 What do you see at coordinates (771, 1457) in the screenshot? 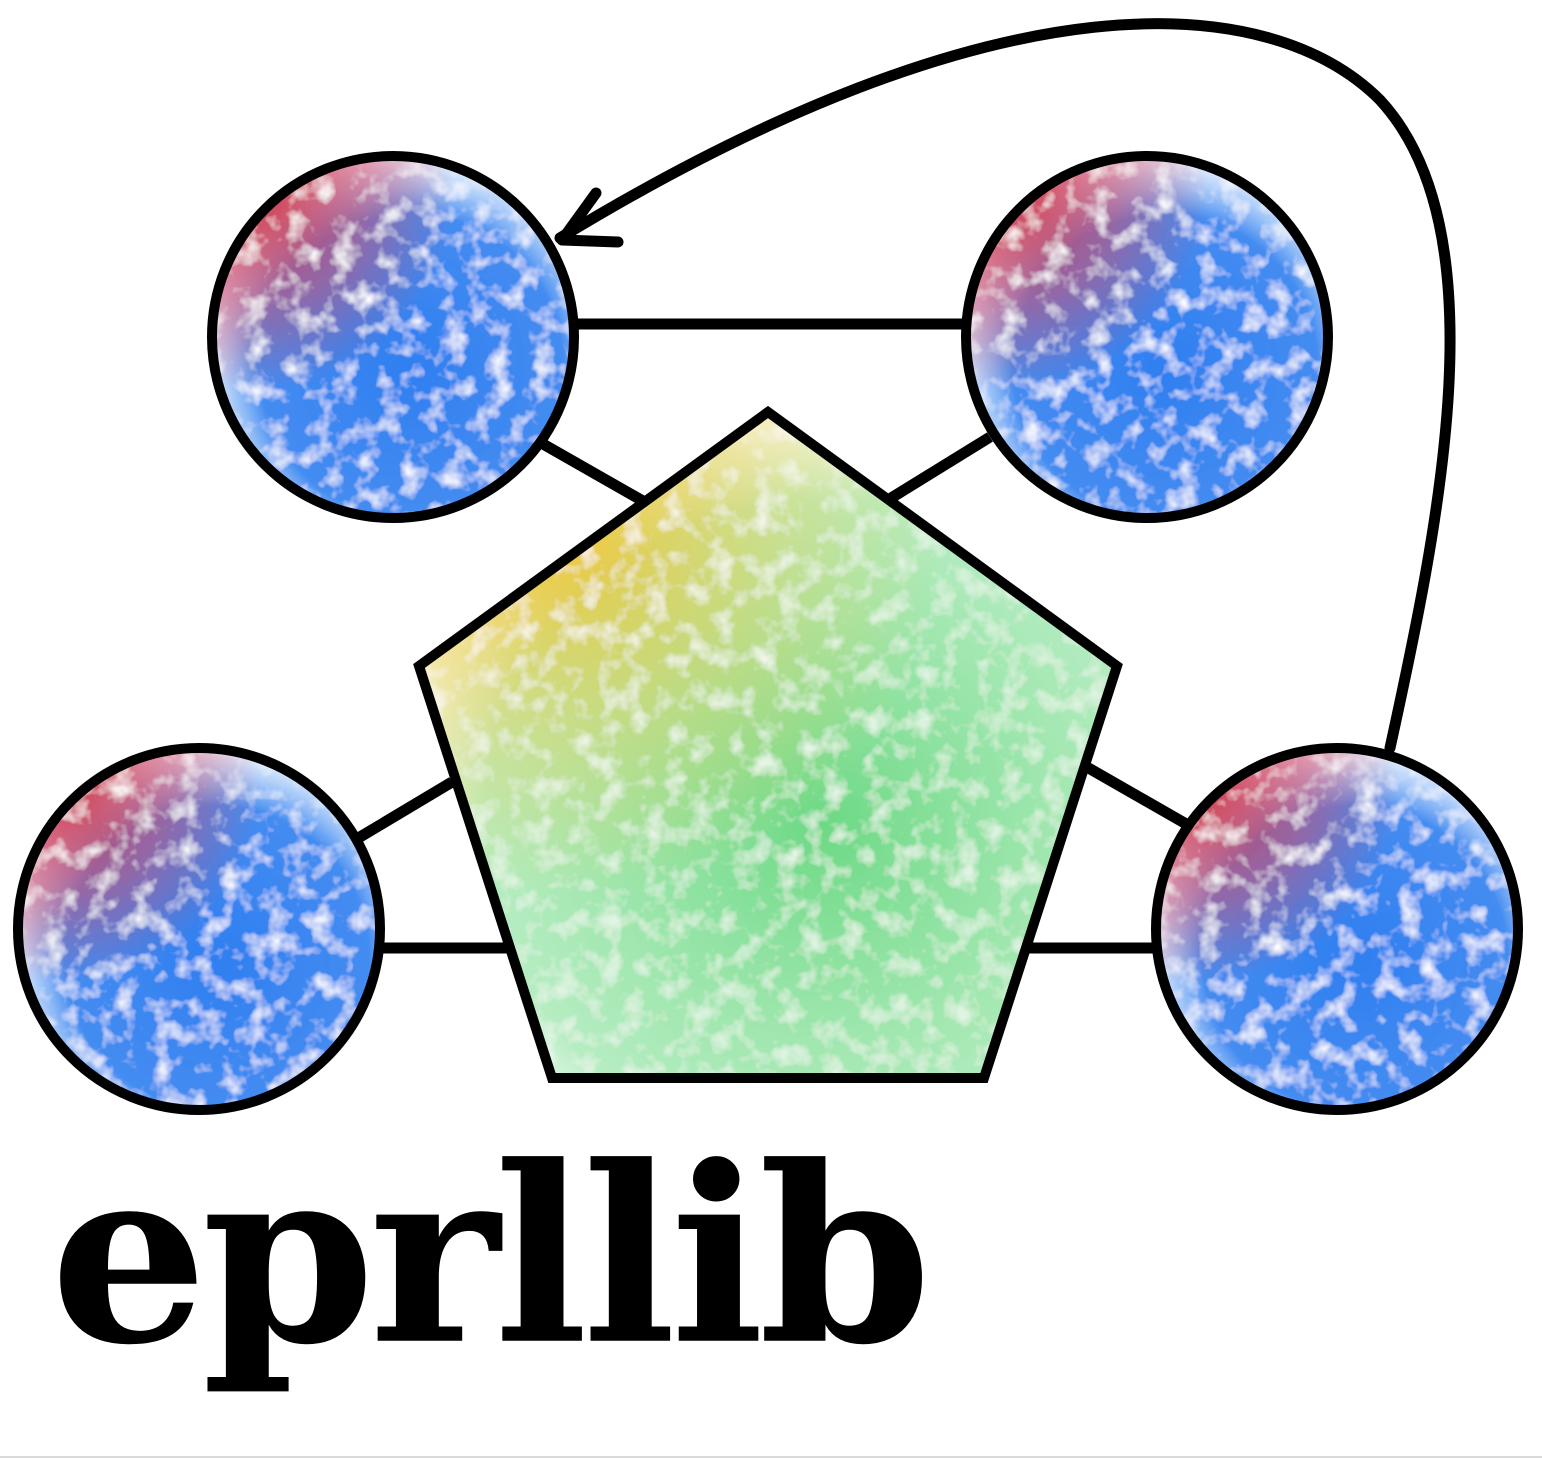
I see `bottom-divider` at bounding box center [771, 1457].